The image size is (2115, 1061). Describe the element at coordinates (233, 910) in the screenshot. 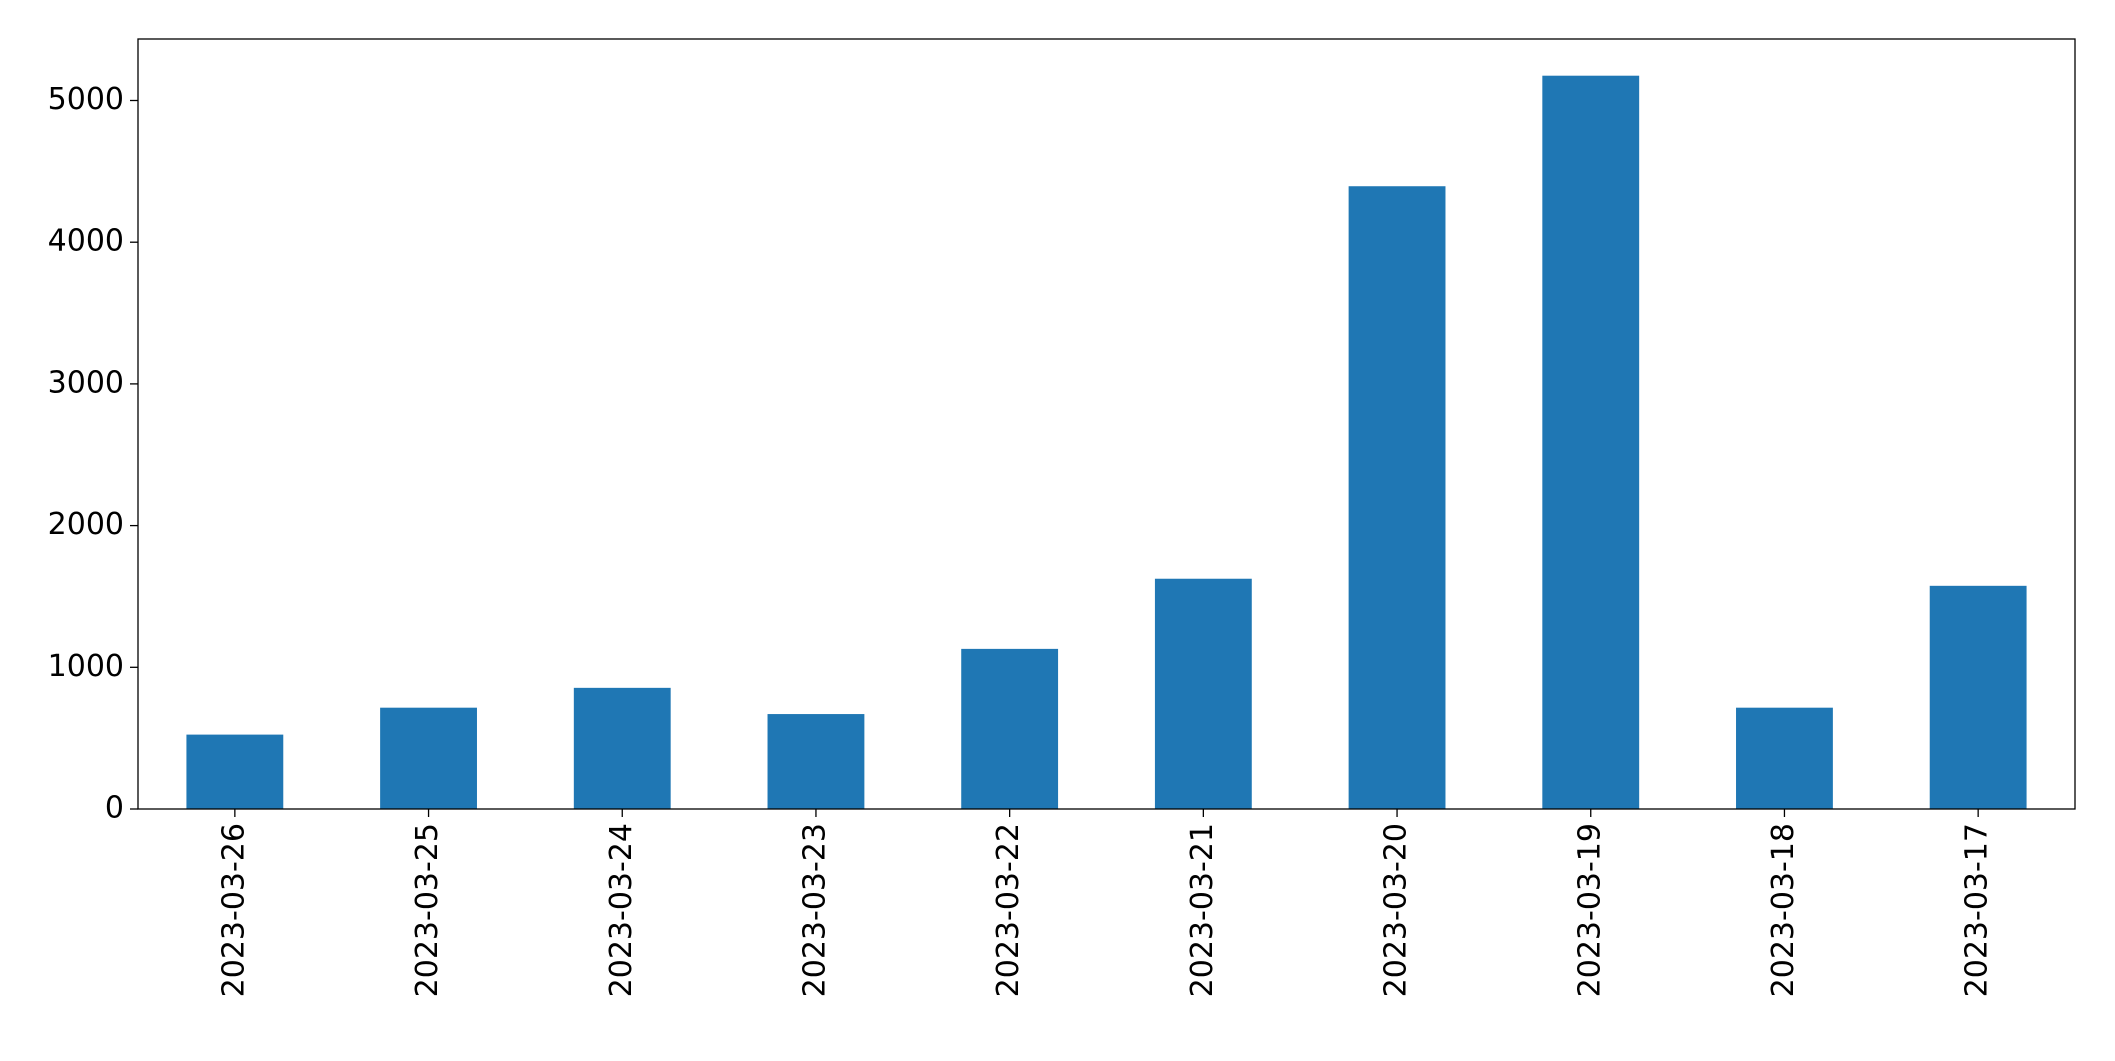

I see `x-tick-label: 2023-03-26` at that location.